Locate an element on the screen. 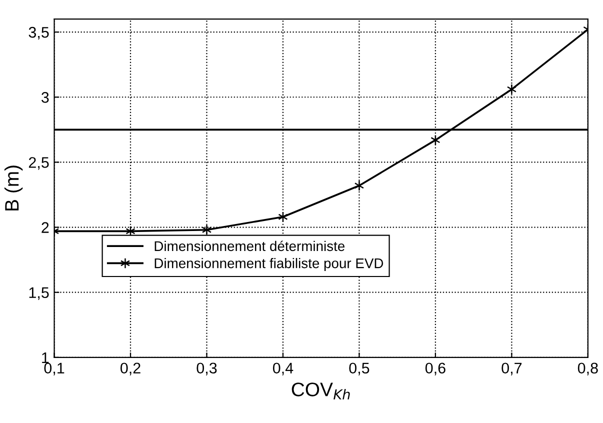 This screenshot has height=423, width=603. y-tick-label: 3,5 is located at coordinates (38, 33).